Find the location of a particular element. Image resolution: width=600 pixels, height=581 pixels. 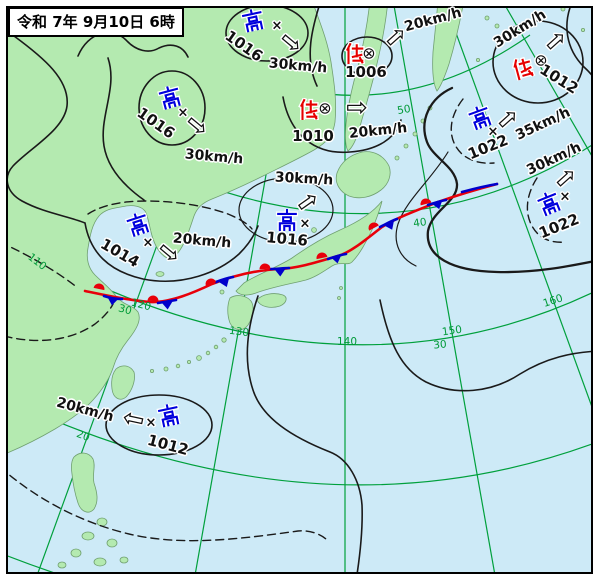

pressure-value: 1016 is located at coordinates (287, 239).